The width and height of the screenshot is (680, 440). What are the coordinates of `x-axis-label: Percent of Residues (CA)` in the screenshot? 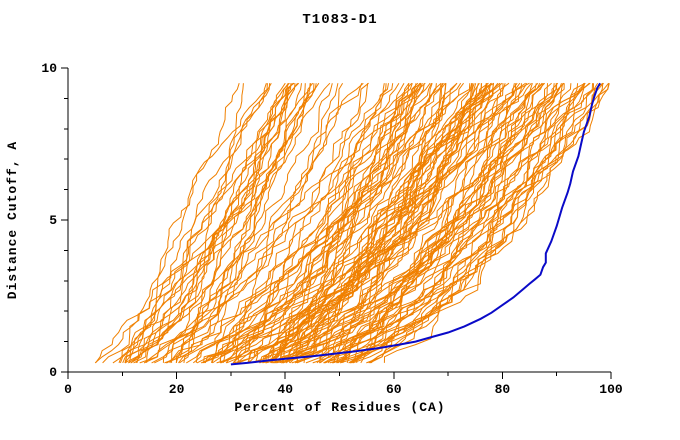 It's located at (340, 407).